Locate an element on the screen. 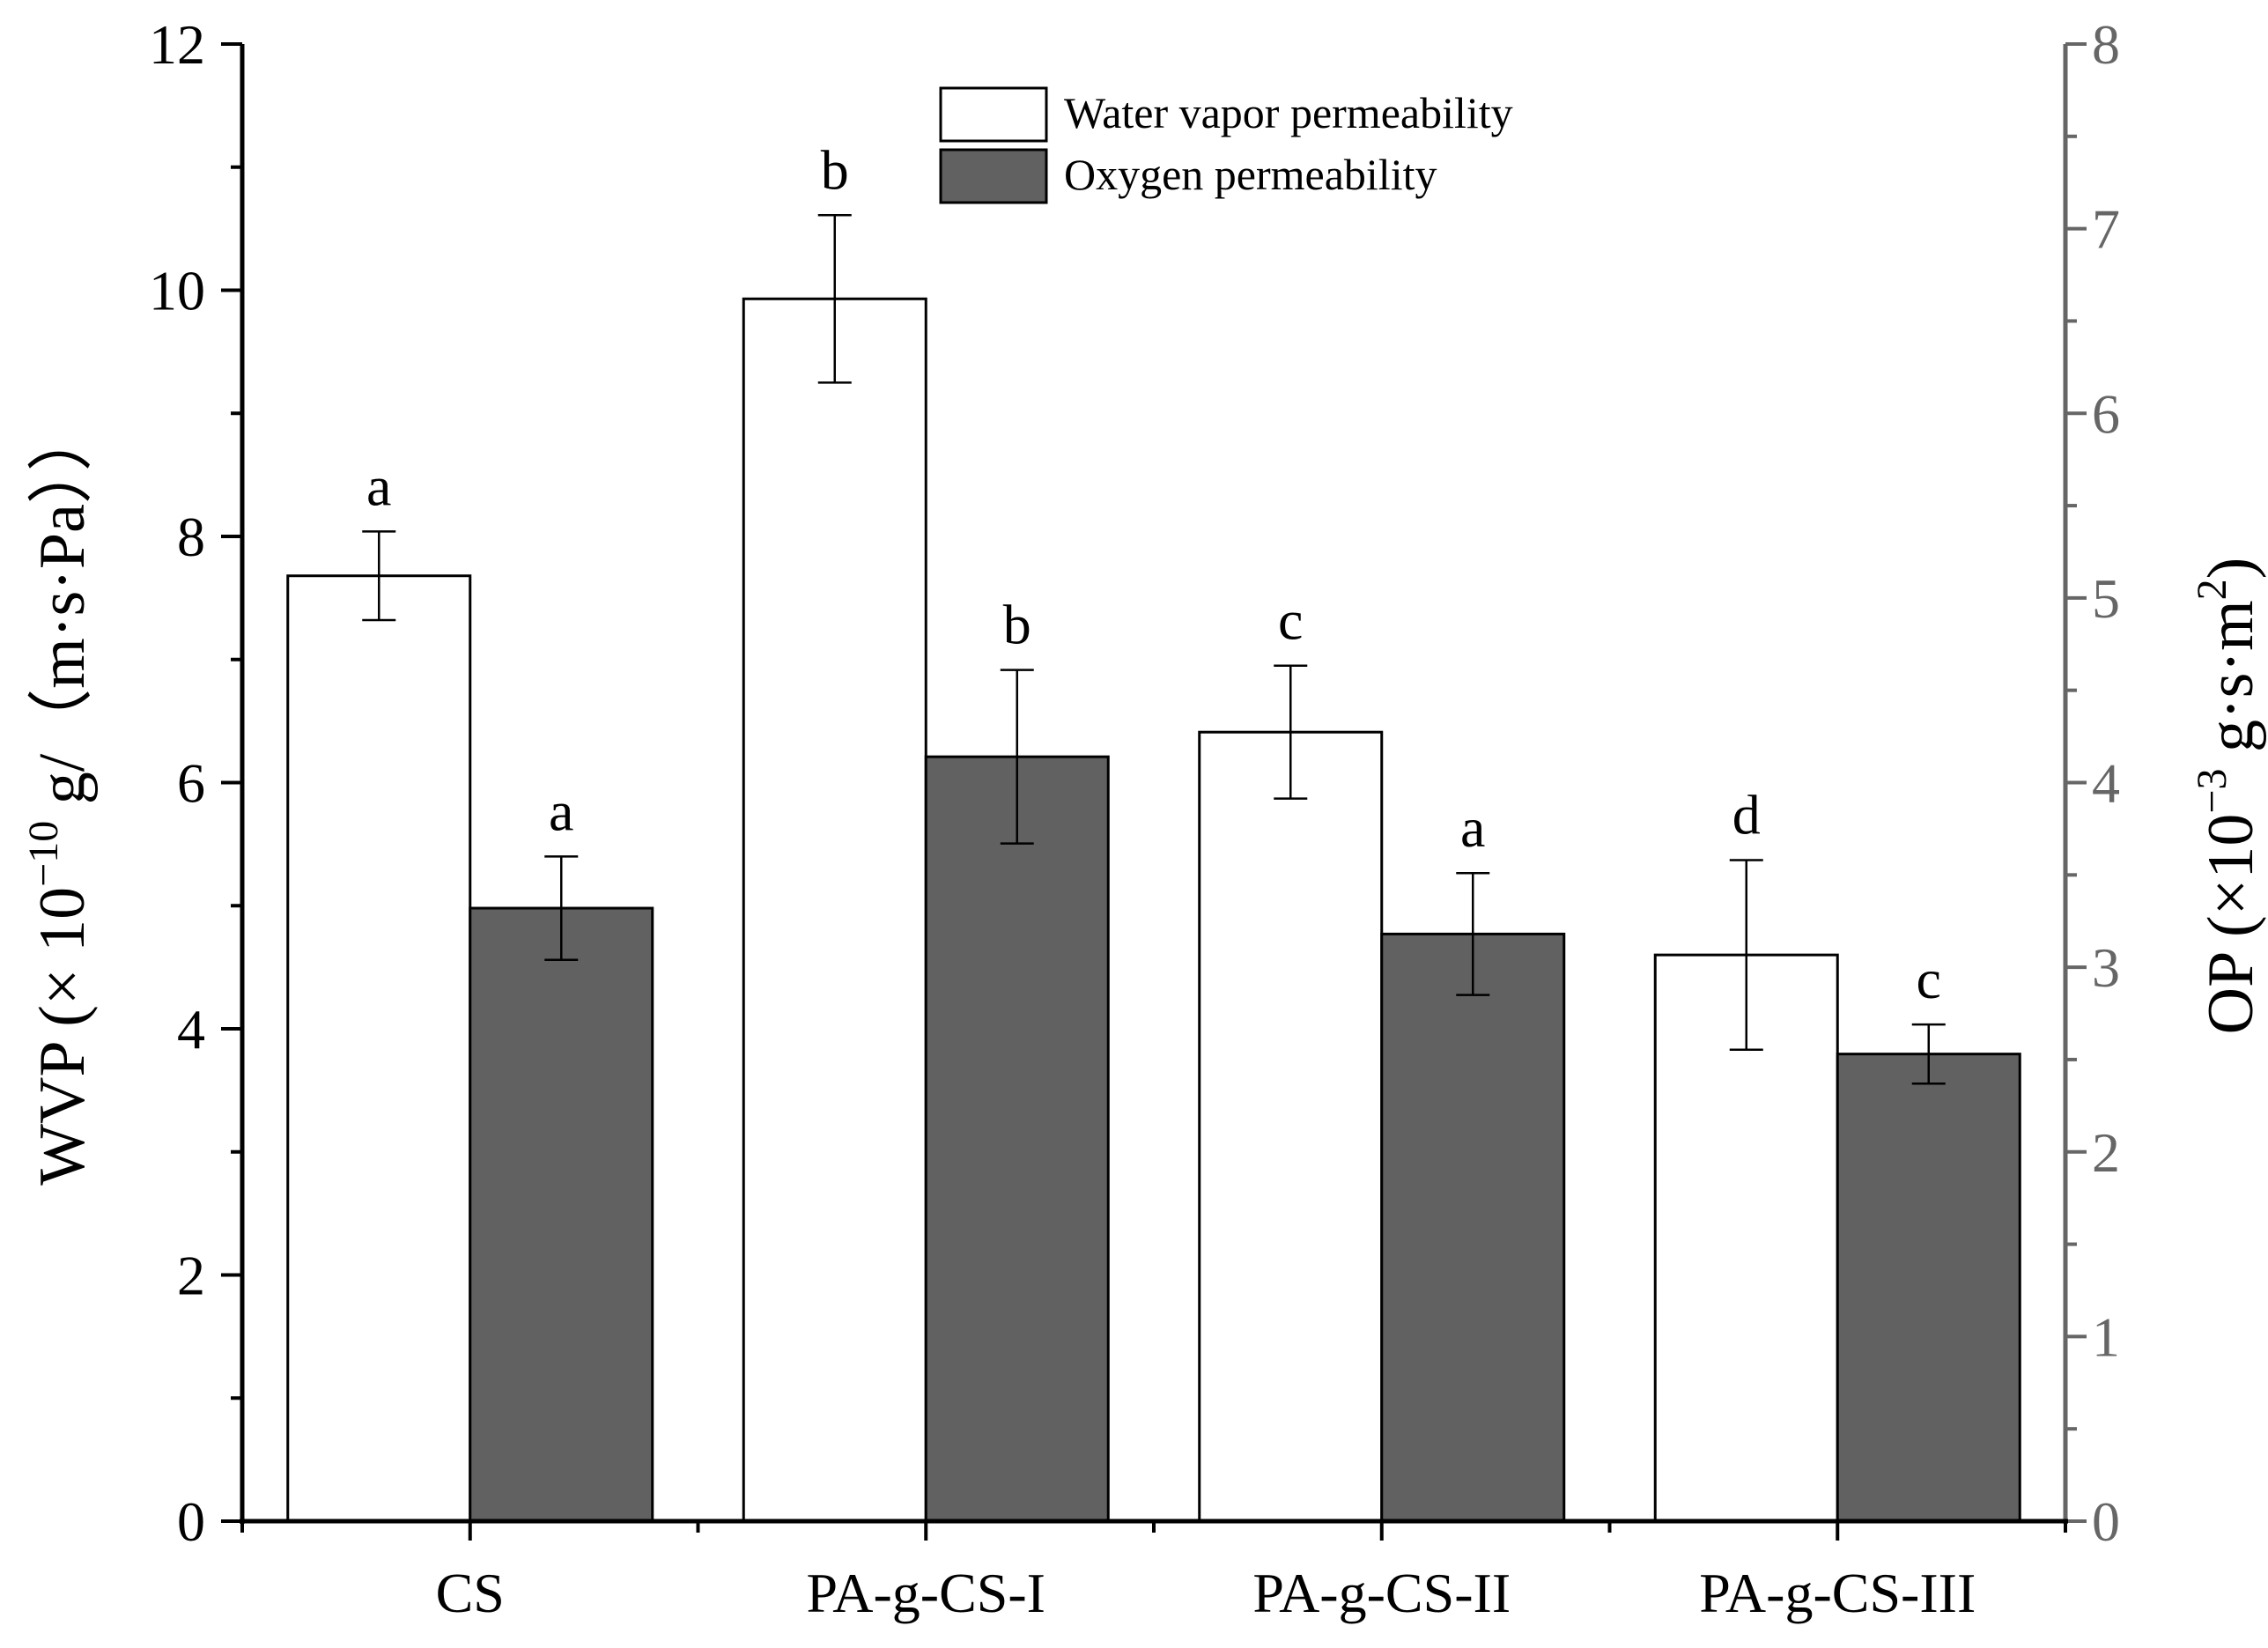  right-tick-label: 8 is located at coordinates (2106, 44).